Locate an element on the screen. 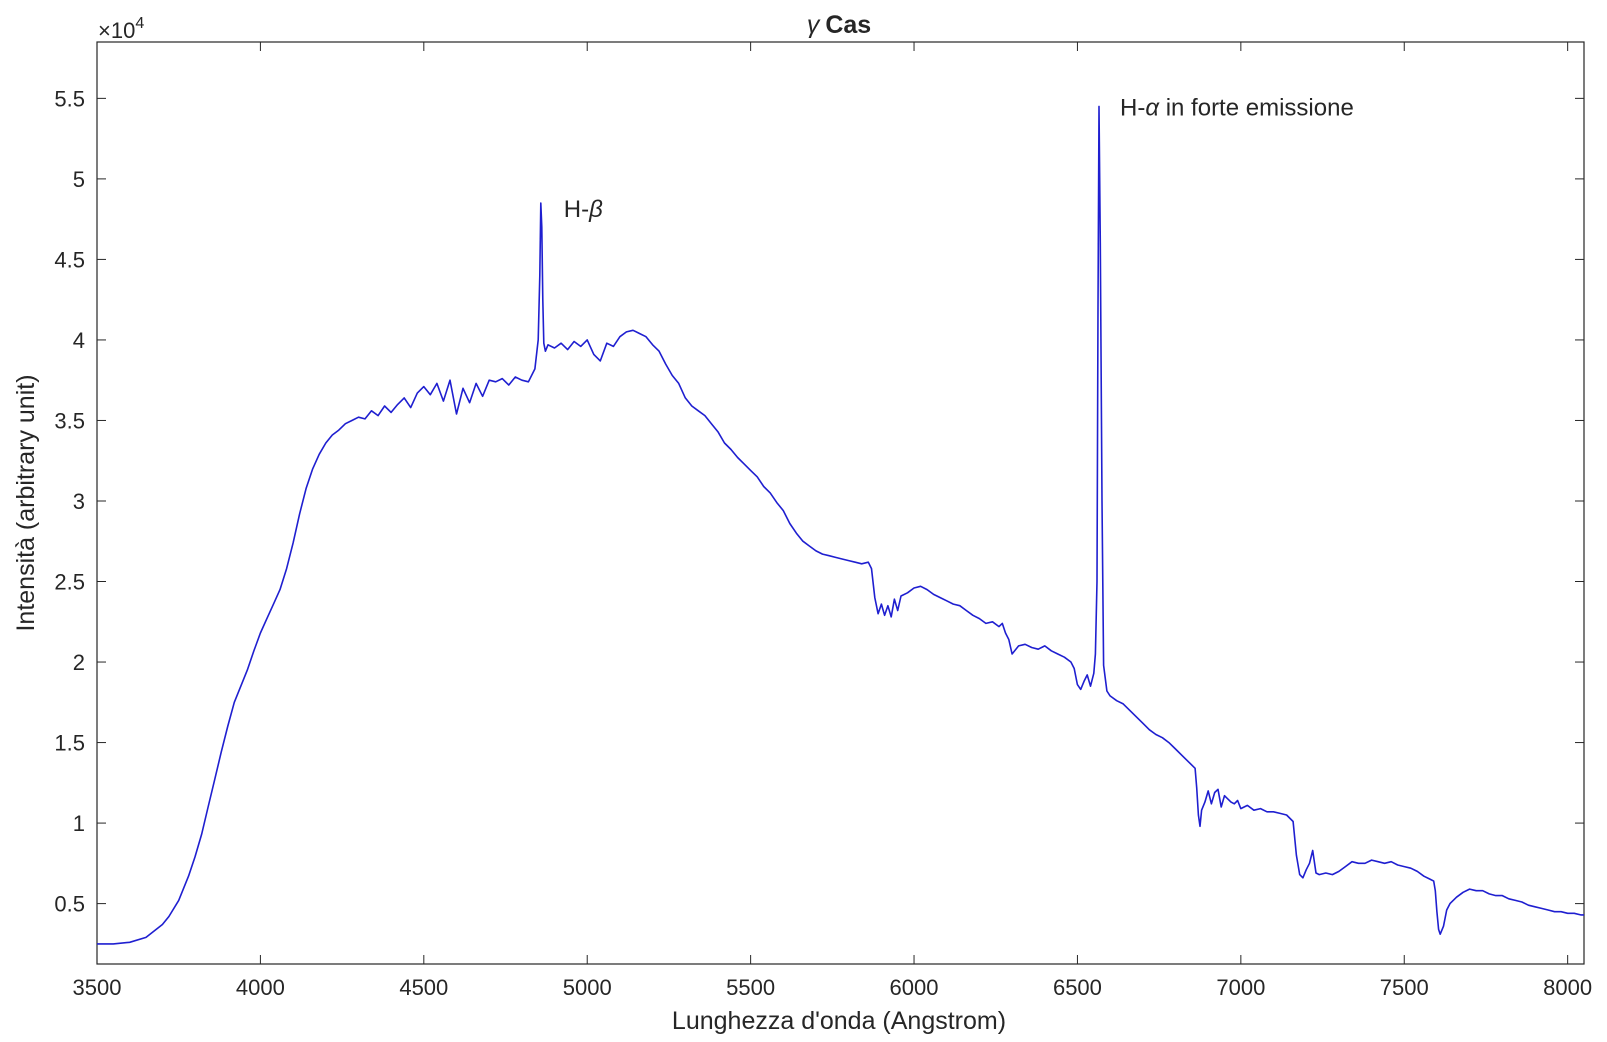 The image size is (1607, 1042). x-tick-label: 7500 is located at coordinates (1404, 987).